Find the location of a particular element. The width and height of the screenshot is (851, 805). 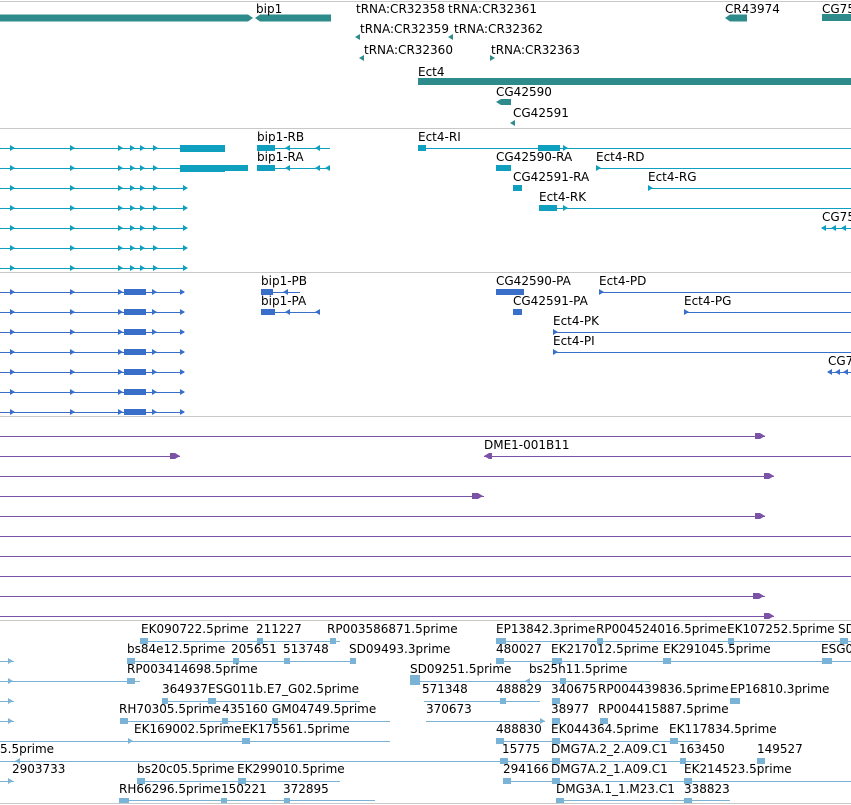

est-label: EK291045.5prime is located at coordinates (717, 649).